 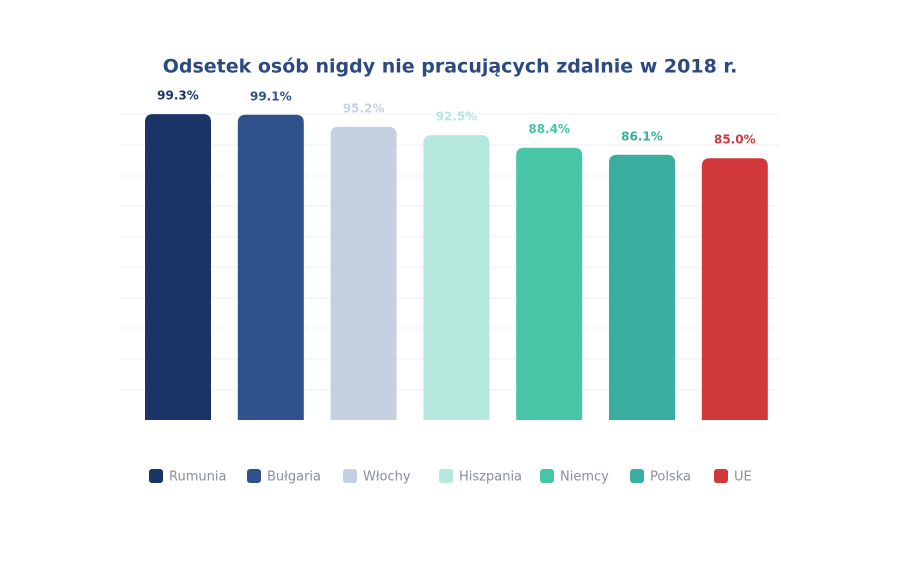 What do you see at coordinates (584, 477) in the screenshot?
I see `legend-label: Niemcy` at bounding box center [584, 477].